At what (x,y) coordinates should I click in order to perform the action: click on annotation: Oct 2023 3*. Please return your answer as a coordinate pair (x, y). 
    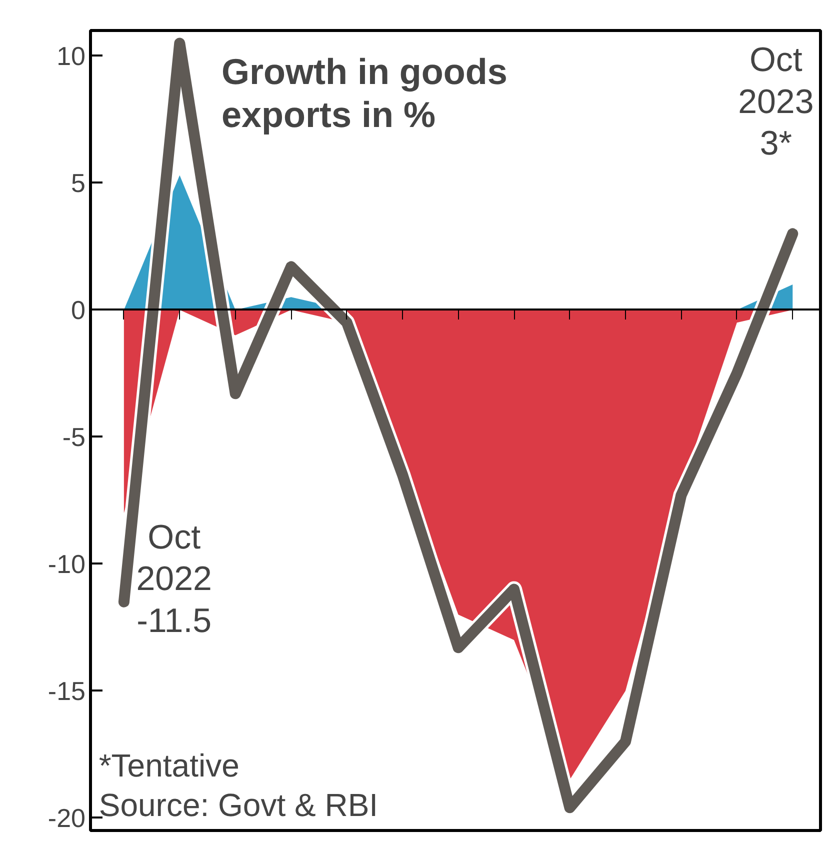
    Looking at the image, I should click on (776, 101).